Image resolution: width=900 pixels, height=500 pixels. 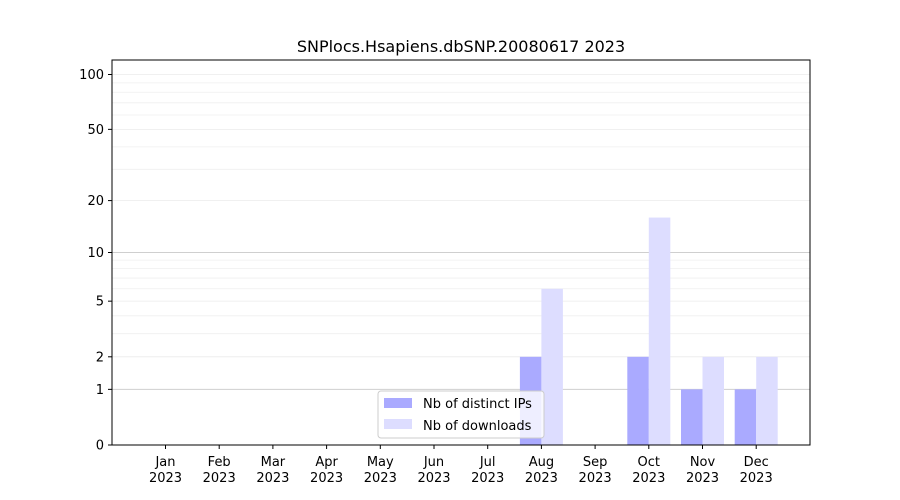 I want to click on y-tick-label: 100, so click(x=91, y=75).